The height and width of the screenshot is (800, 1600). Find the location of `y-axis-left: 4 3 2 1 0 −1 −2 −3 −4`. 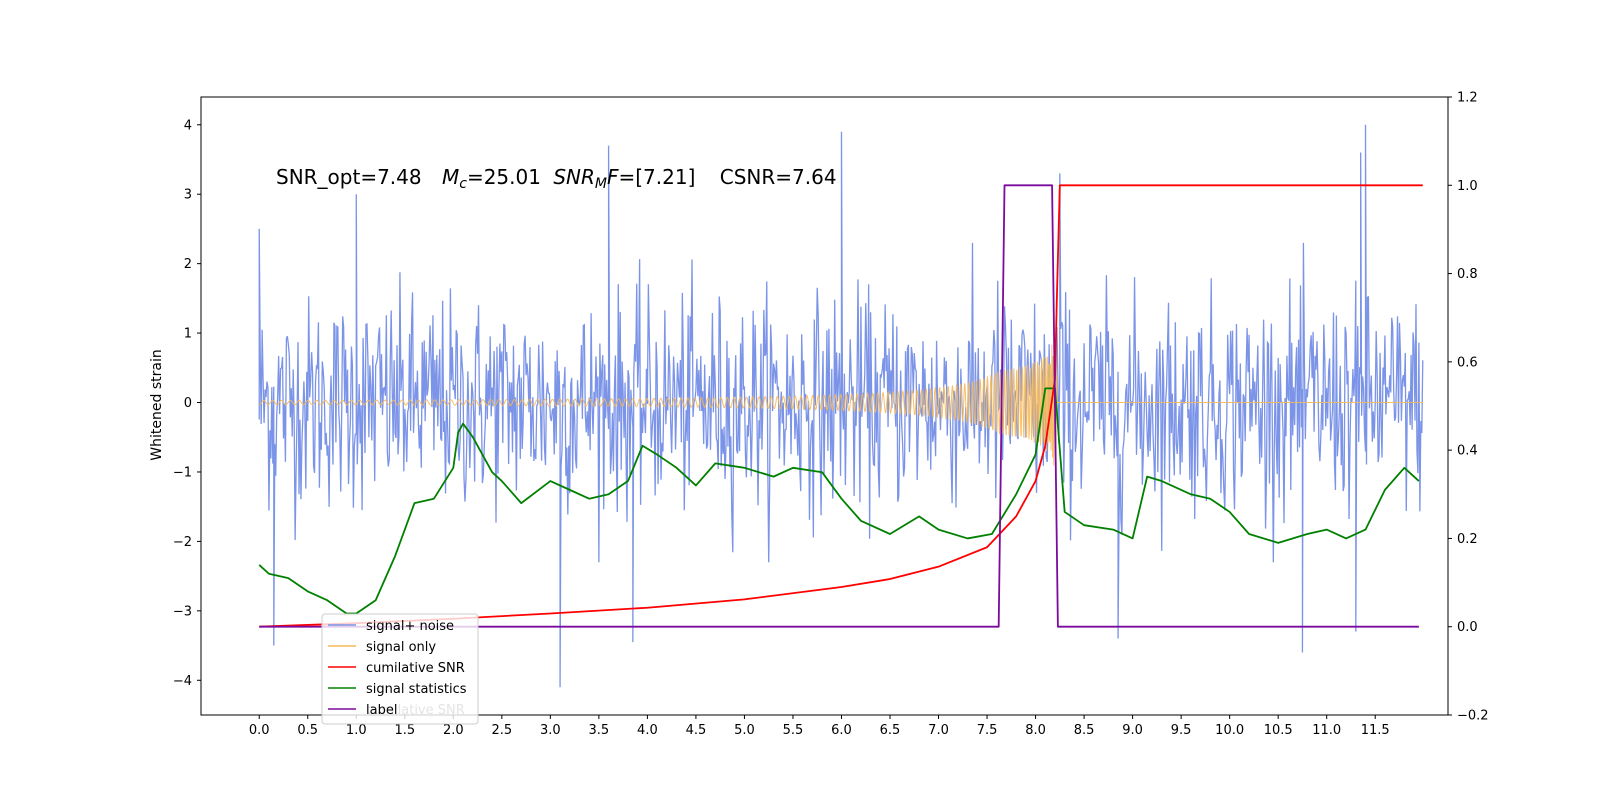

y-axis-left: 4 3 2 1 0 −1 −2 −3 −4 is located at coordinates (187, 403).